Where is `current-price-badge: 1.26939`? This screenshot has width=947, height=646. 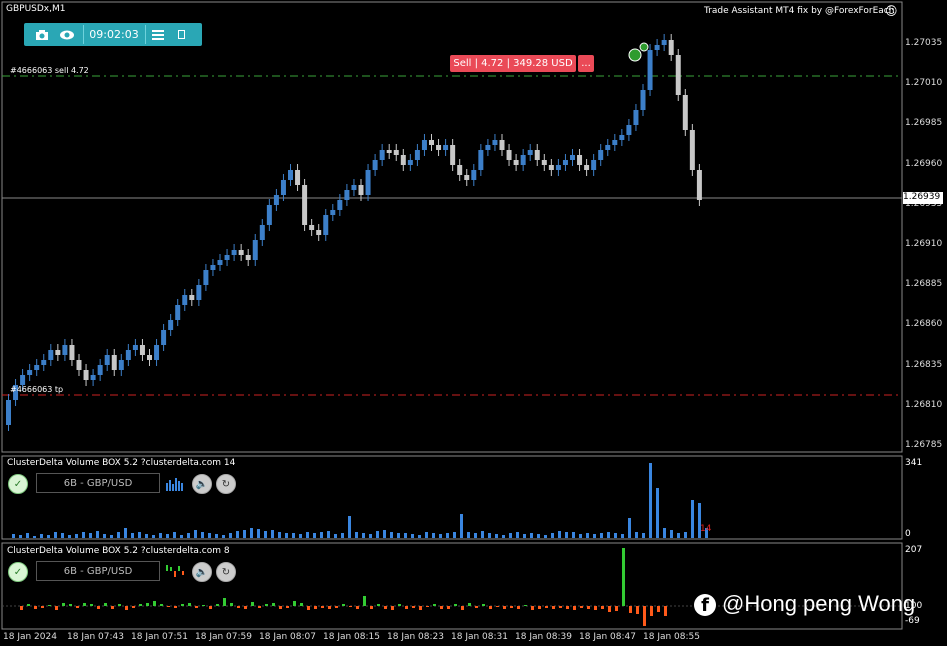
current-price-badge: 1.26939 is located at coordinates (923, 198).